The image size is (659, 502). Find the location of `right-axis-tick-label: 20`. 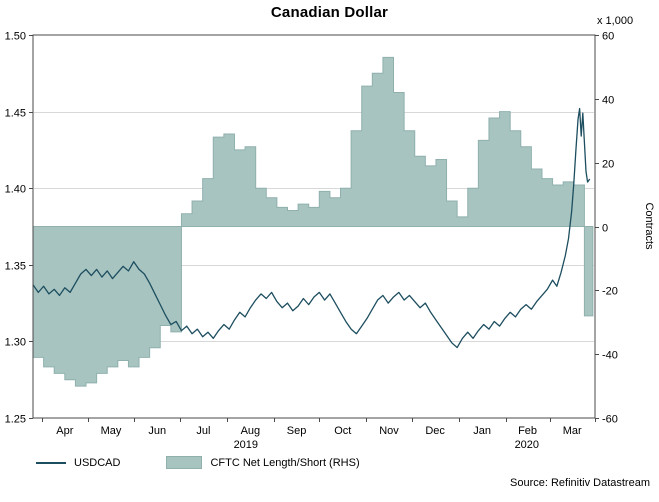

right-axis-tick-label: 20 is located at coordinates (608, 165).